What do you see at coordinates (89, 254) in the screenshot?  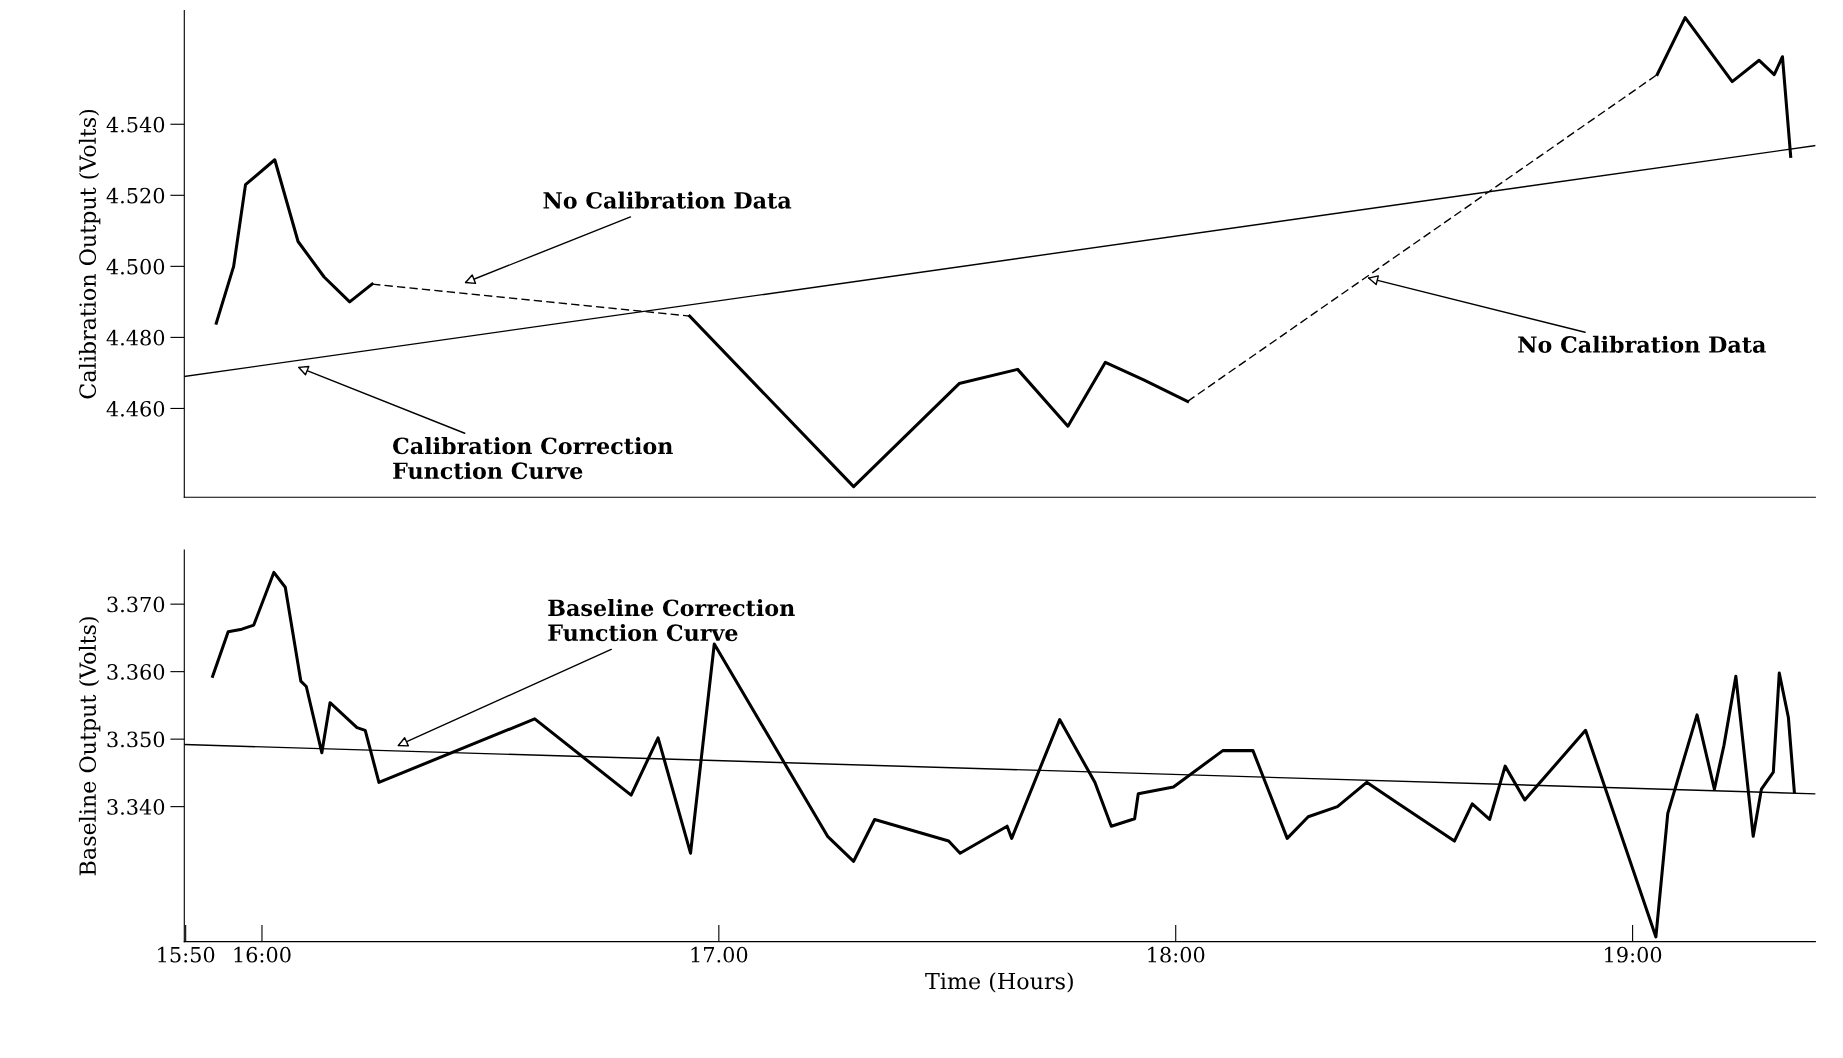 I see `y-axis-title: Calibration Output (Volts)` at bounding box center [89, 254].